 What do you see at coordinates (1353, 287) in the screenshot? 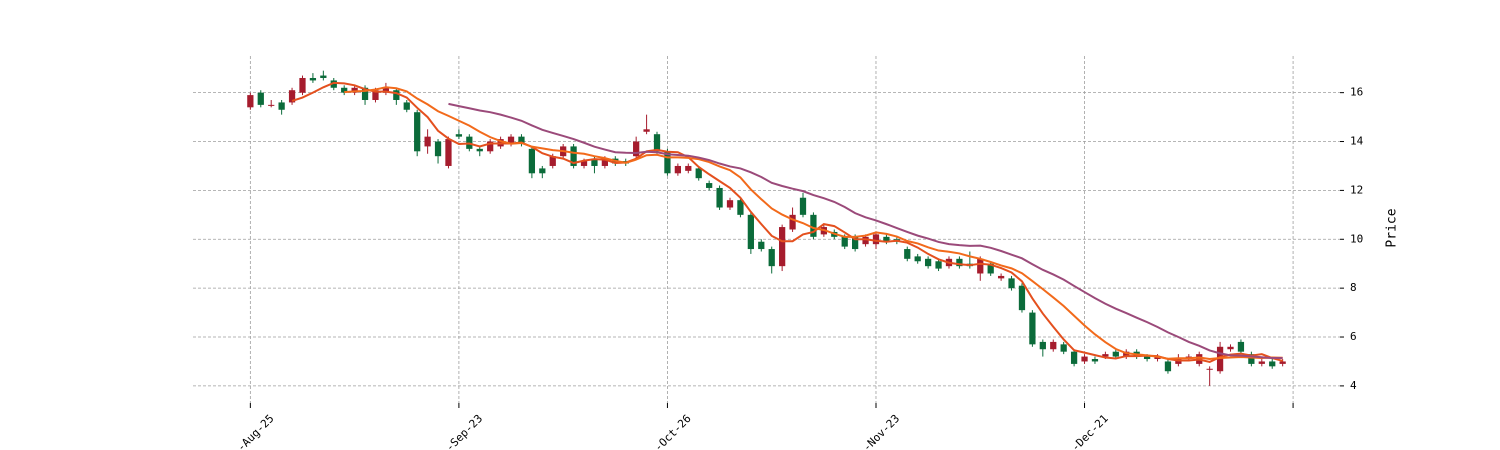
I see `y-tick-label: 8` at bounding box center [1353, 287].